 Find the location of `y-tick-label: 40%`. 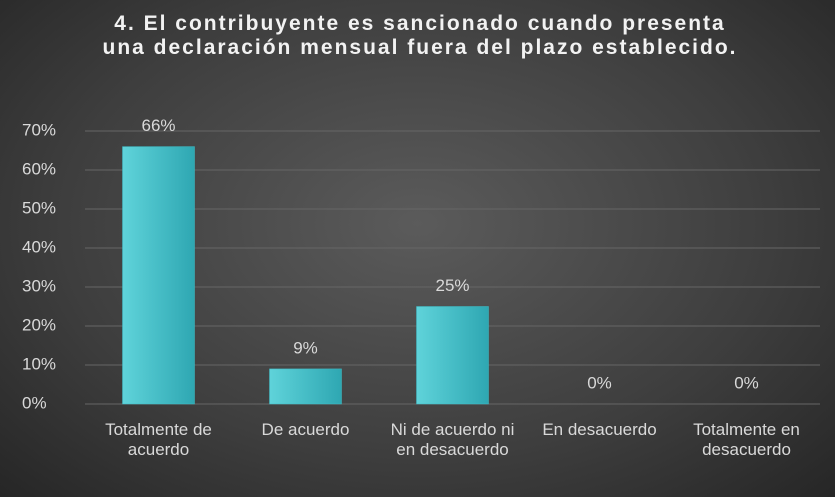

y-tick-label: 40% is located at coordinates (39, 246).